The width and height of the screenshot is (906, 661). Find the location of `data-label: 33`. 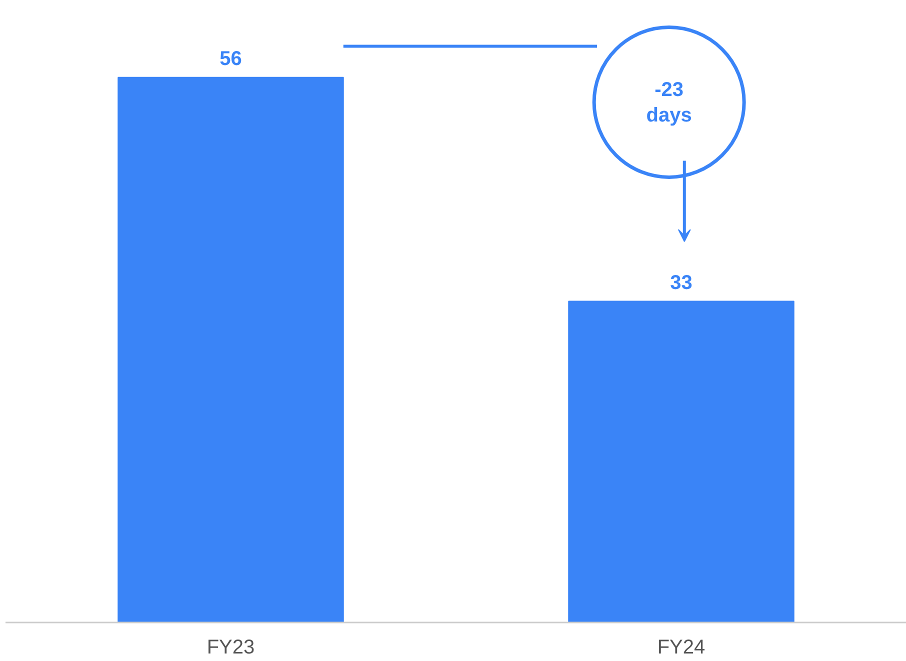

data-label: 33 is located at coordinates (681, 283).